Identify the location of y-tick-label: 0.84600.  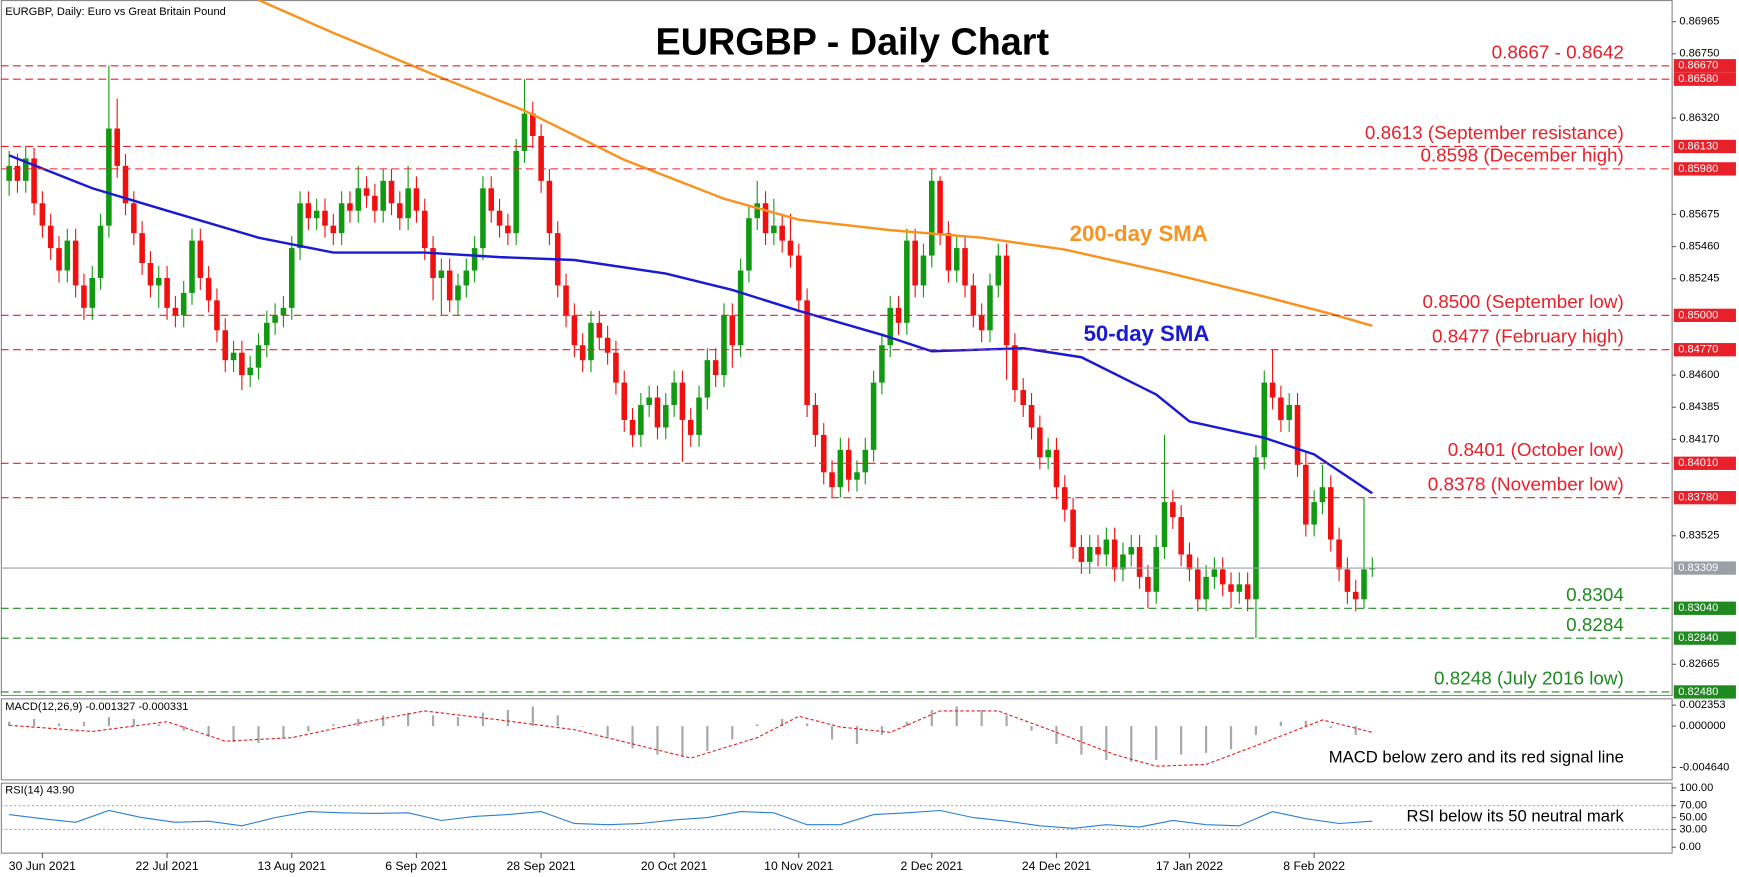
(1699, 375).